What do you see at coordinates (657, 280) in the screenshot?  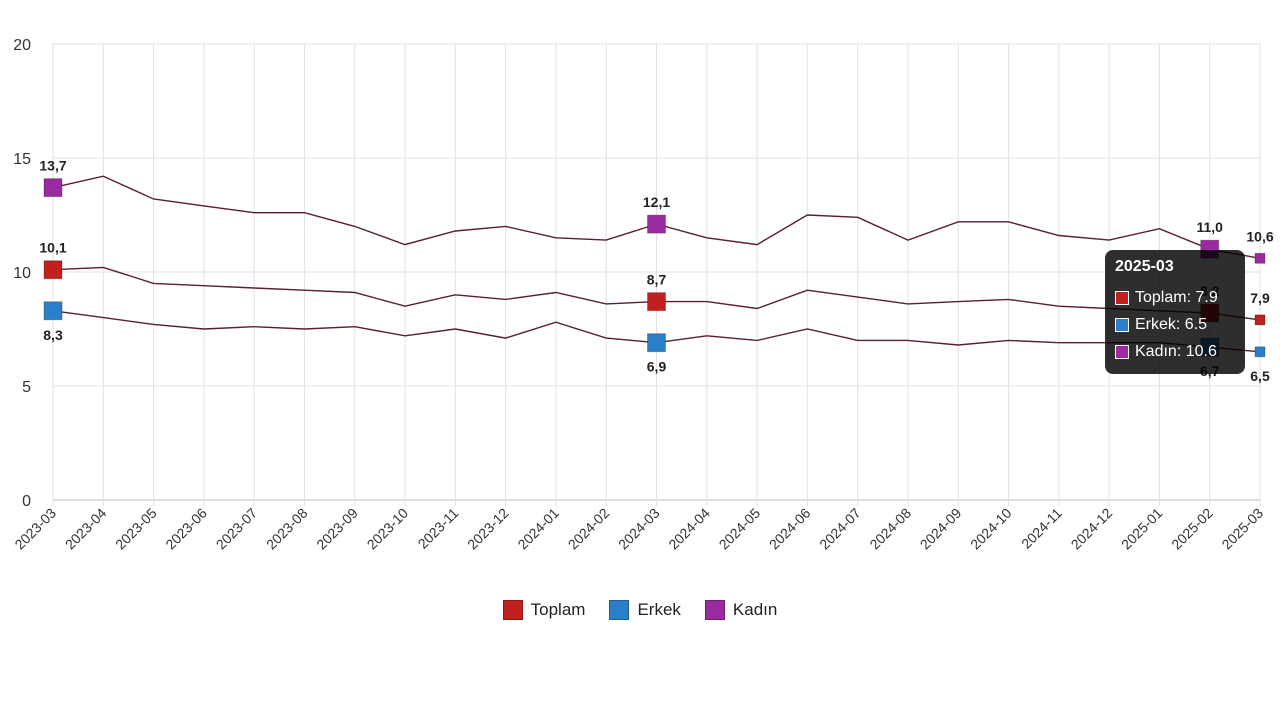 I see `data-label: 8,7` at bounding box center [657, 280].